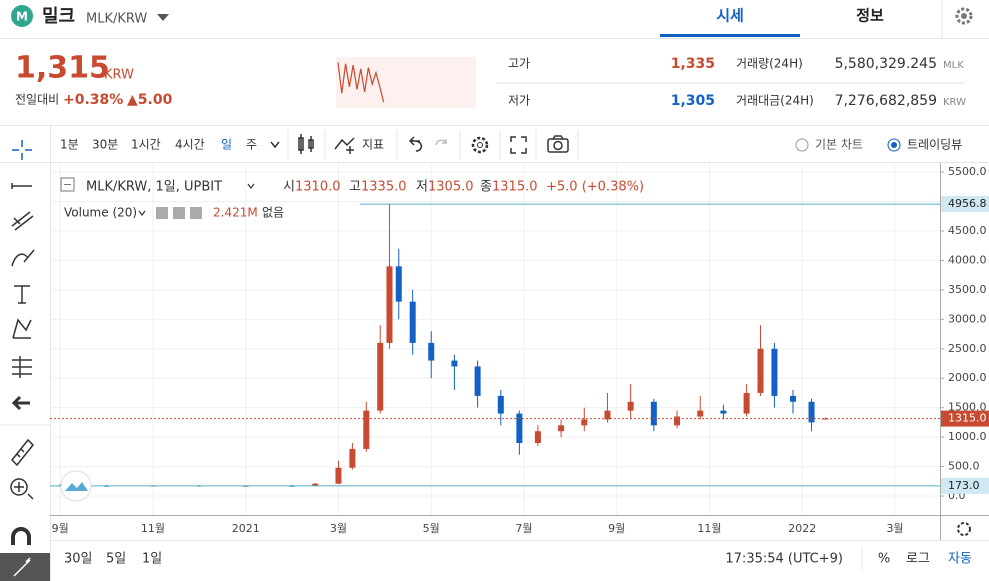 The height and width of the screenshot is (581, 989). What do you see at coordinates (384, 187) in the screenshot?
I see `legend-ohlc-value: 1335.0` at bounding box center [384, 187].